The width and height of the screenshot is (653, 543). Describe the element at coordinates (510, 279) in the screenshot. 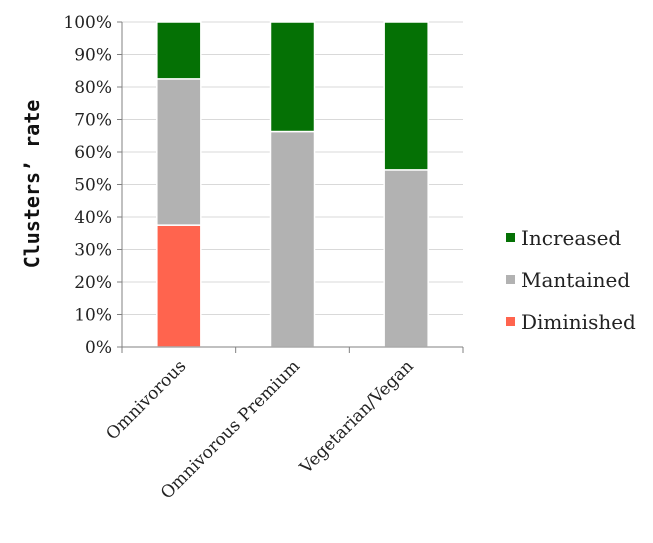

I see `legend-swatch-mantained` at that location.